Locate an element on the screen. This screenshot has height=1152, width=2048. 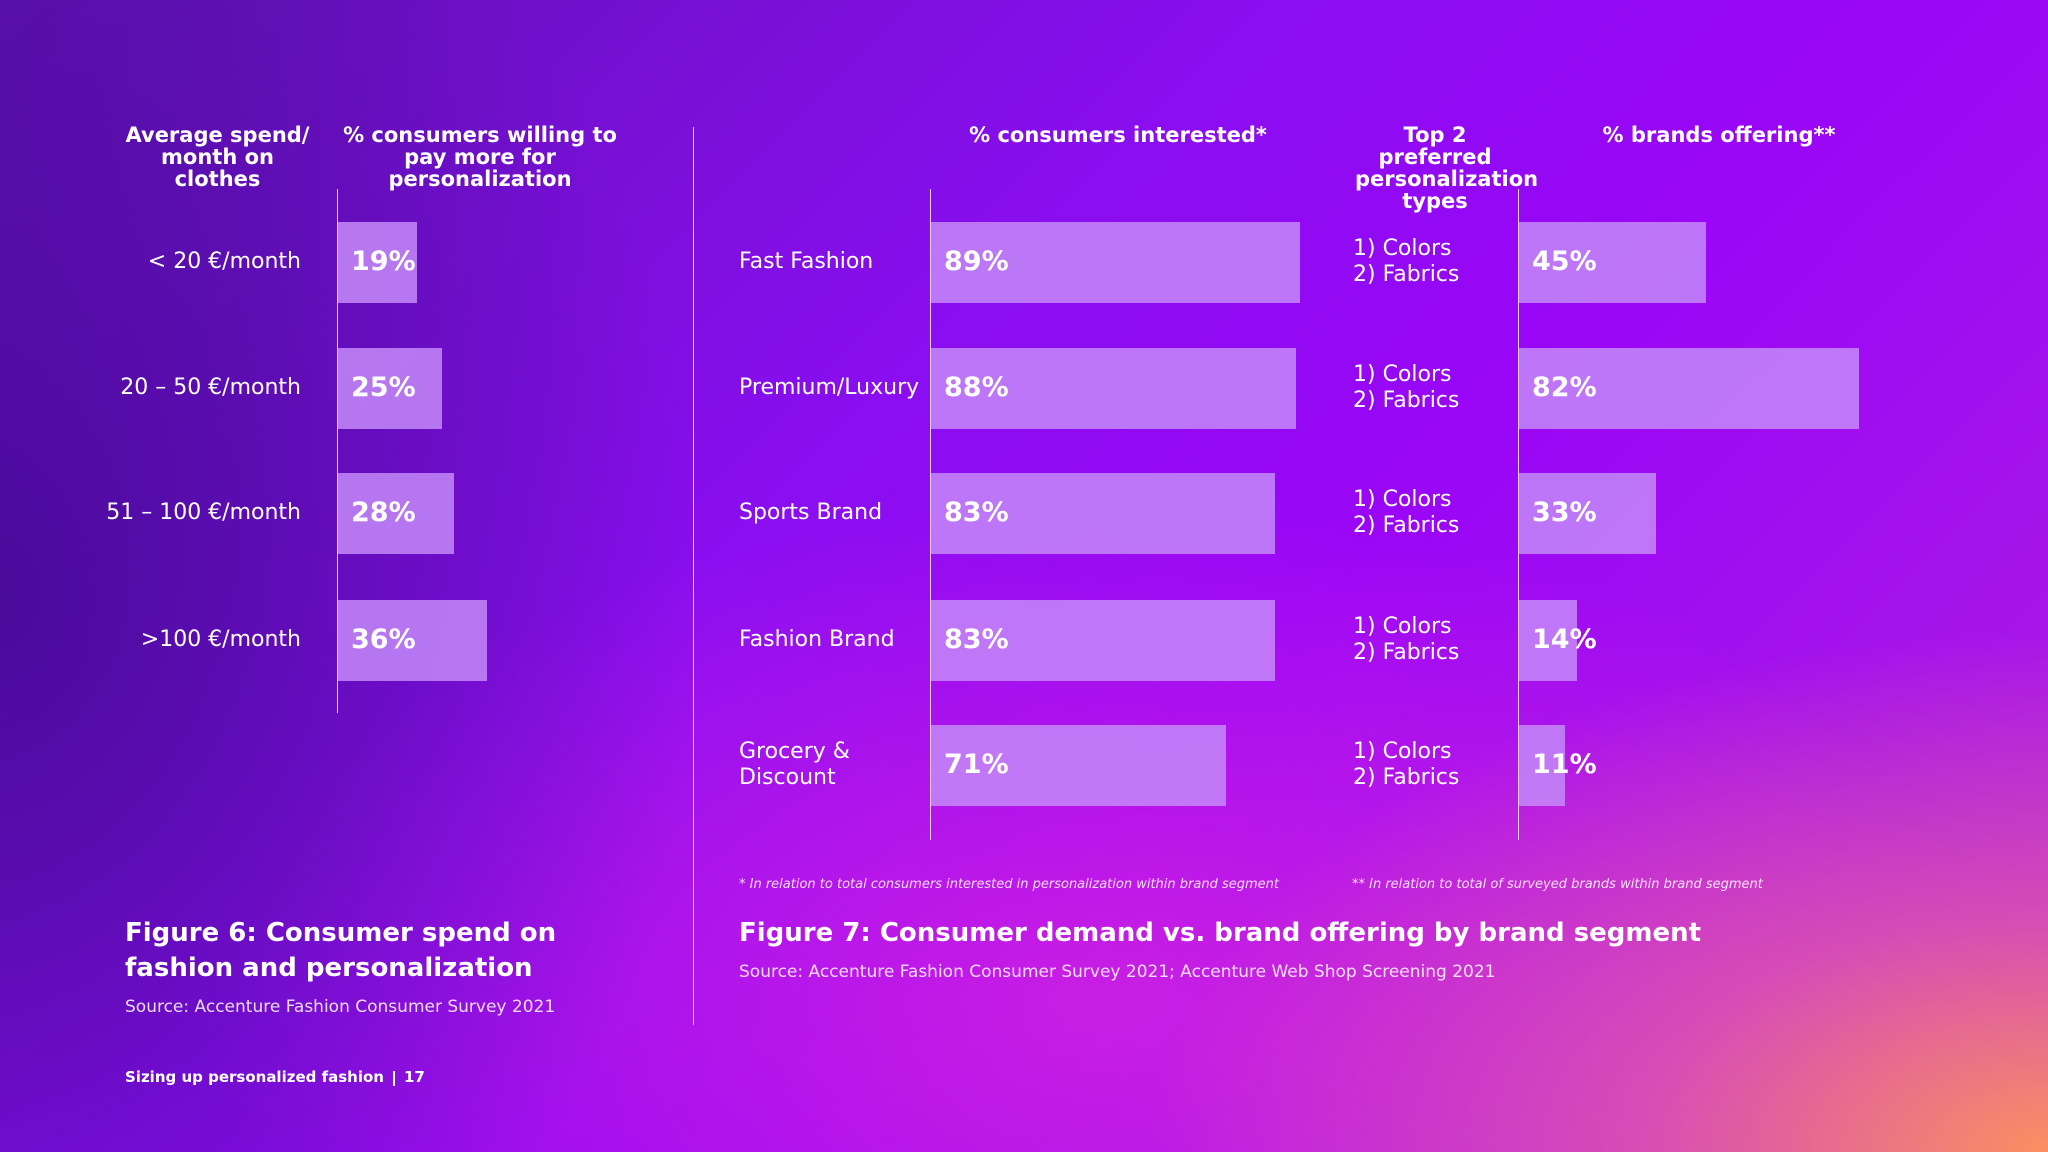
category-label: Fast Fashion is located at coordinates (806, 261).